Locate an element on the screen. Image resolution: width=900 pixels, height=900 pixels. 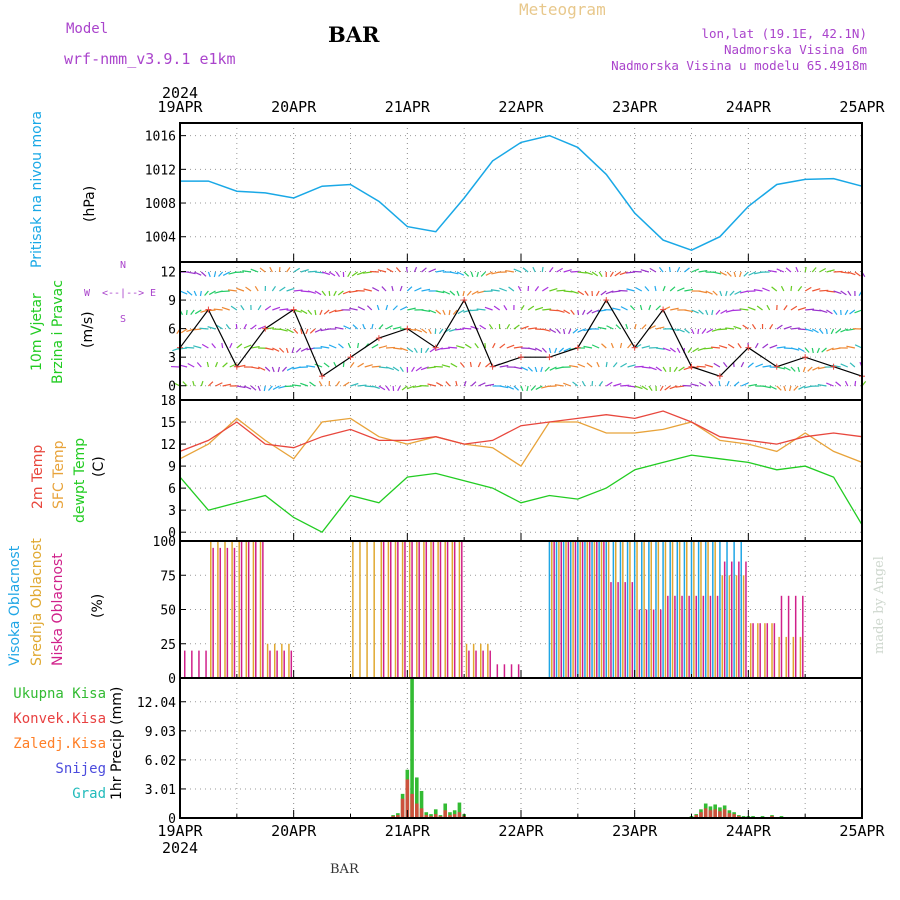
precip-legend-freezing: Zaledj.Kisa is located at coordinates (59, 744).